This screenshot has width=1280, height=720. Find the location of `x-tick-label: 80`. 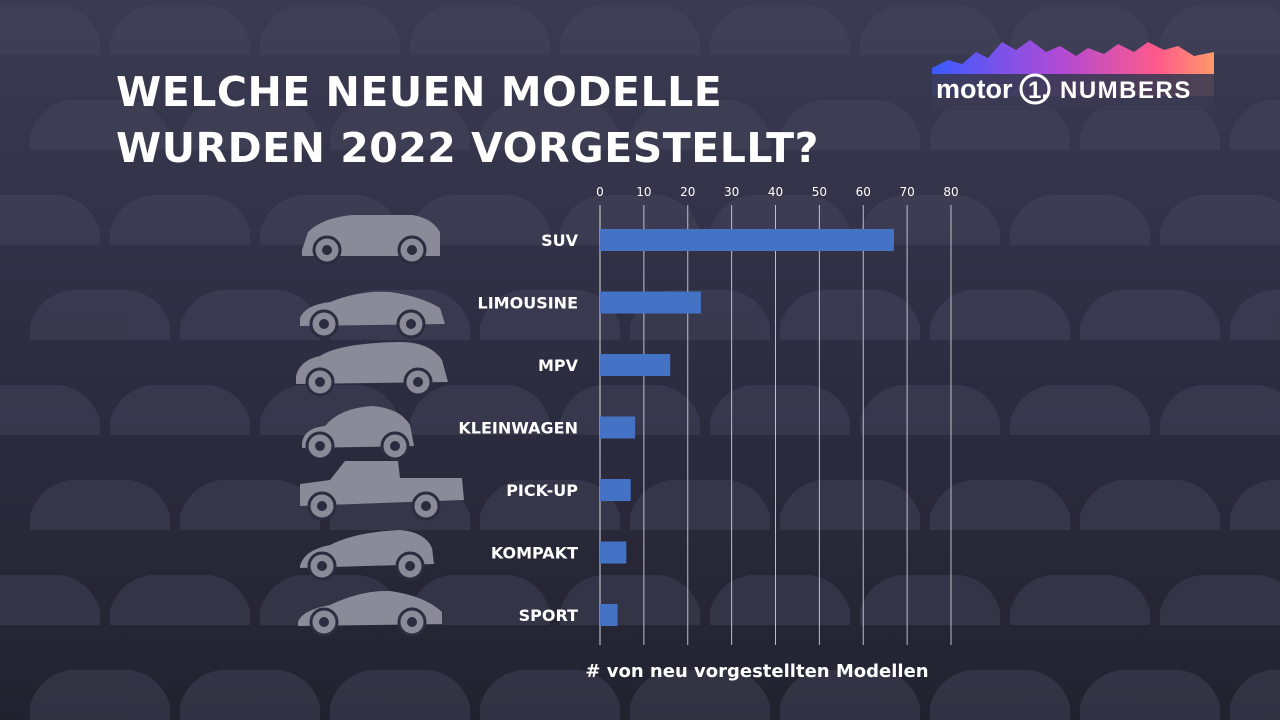

x-tick-label: 80 is located at coordinates (950, 192).